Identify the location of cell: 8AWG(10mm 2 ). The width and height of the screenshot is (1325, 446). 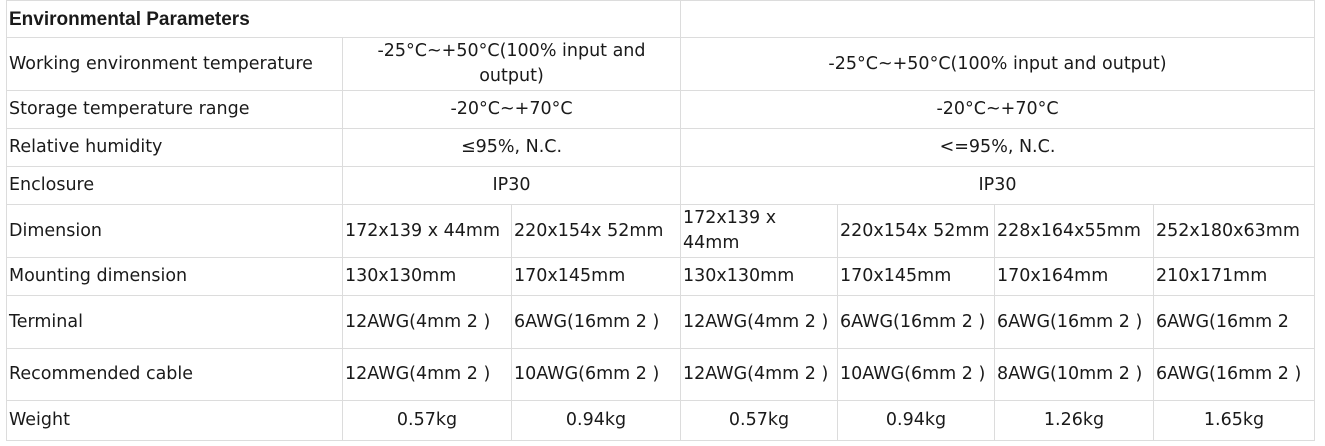
(1074, 374).